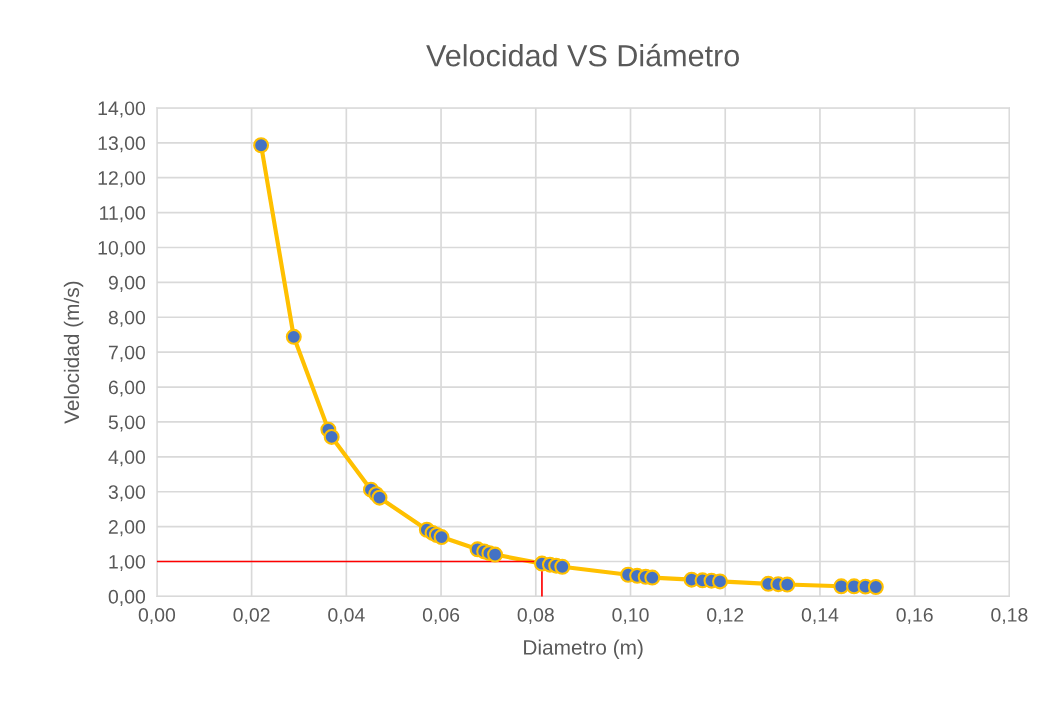 This screenshot has width=1046, height=710. What do you see at coordinates (123, 214) in the screenshot?
I see `y-tick-label: 11,00` at bounding box center [123, 214].